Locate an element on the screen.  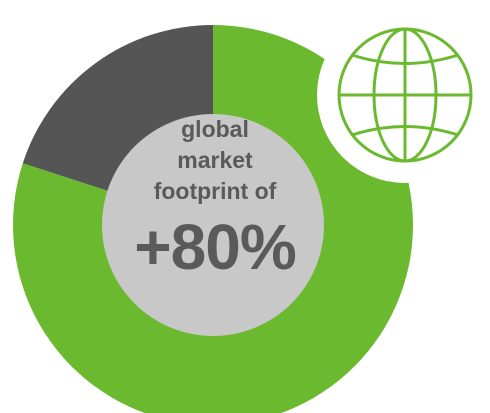
center-label-line-1: global is located at coordinates (215, 129).